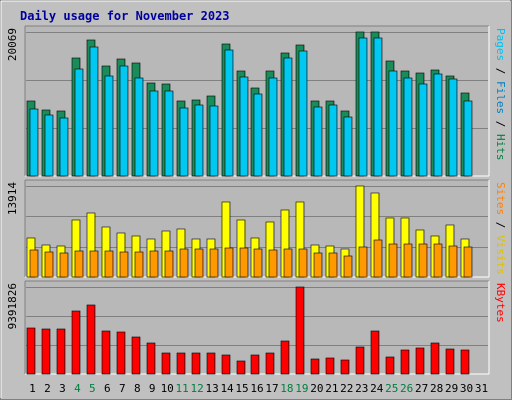 The image size is (512, 400). What do you see at coordinates (182, 388) in the screenshot?
I see `x-axis-day-label: 11` at bounding box center [182, 388].